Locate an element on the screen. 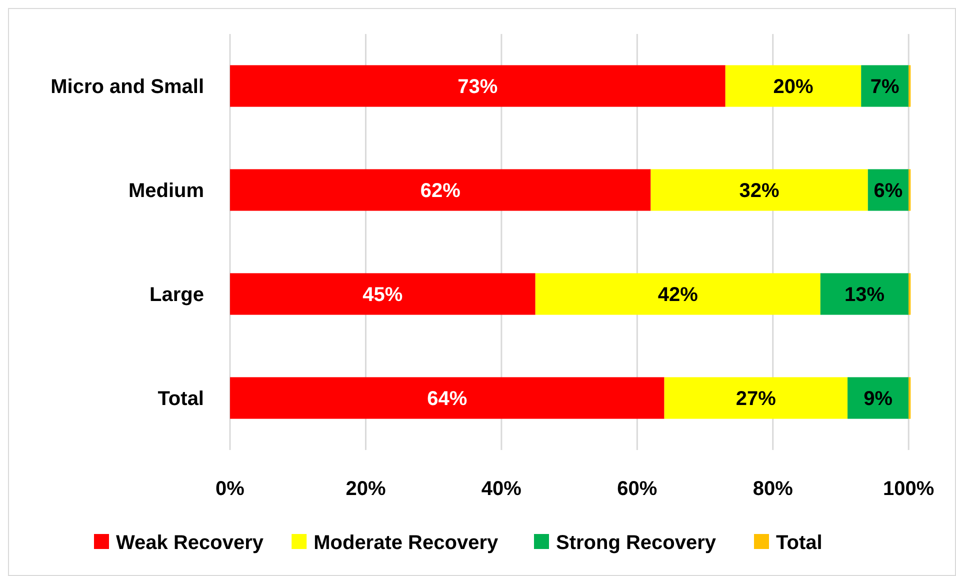 This screenshot has width=956, height=576. data-label: 62% is located at coordinates (440, 191).